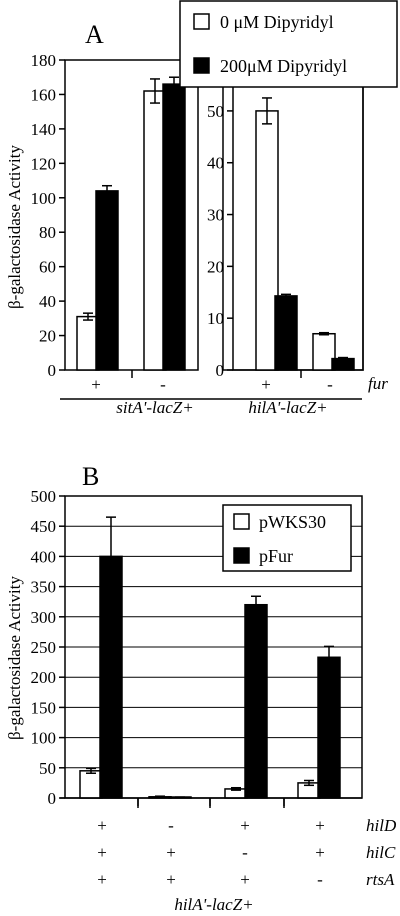 This screenshot has height=916, width=400. What do you see at coordinates (154, 407) in the screenshot?
I see `panel-a-left-group-label: sitA'-lacZ+` at bounding box center [154, 407].